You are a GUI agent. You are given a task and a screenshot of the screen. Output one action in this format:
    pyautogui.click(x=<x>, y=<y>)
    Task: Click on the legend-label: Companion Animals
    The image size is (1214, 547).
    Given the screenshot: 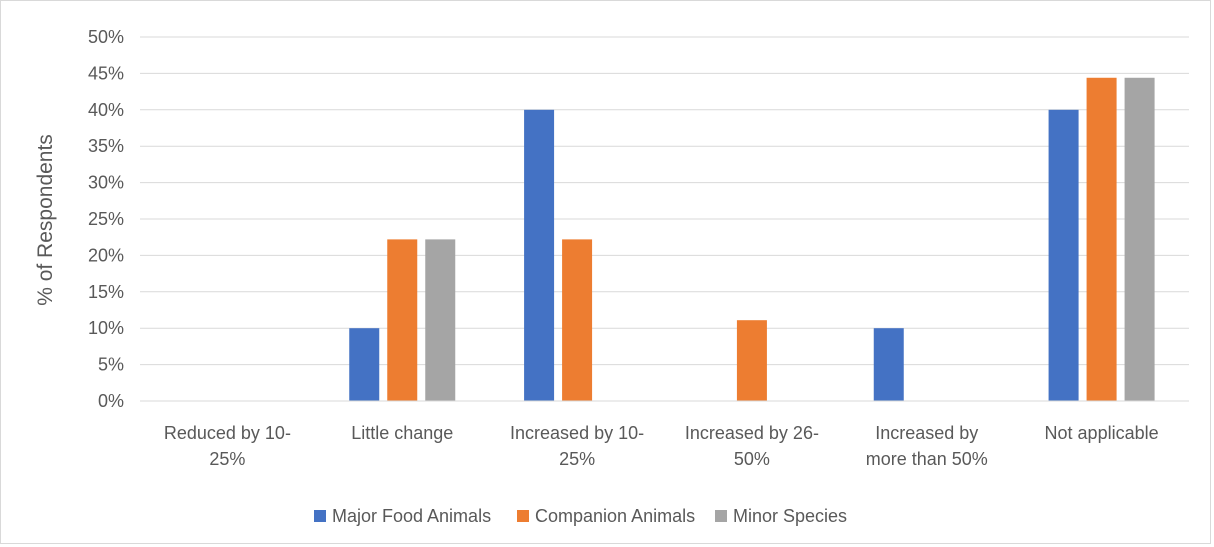 What is the action you would take?
    pyautogui.click(x=615, y=516)
    